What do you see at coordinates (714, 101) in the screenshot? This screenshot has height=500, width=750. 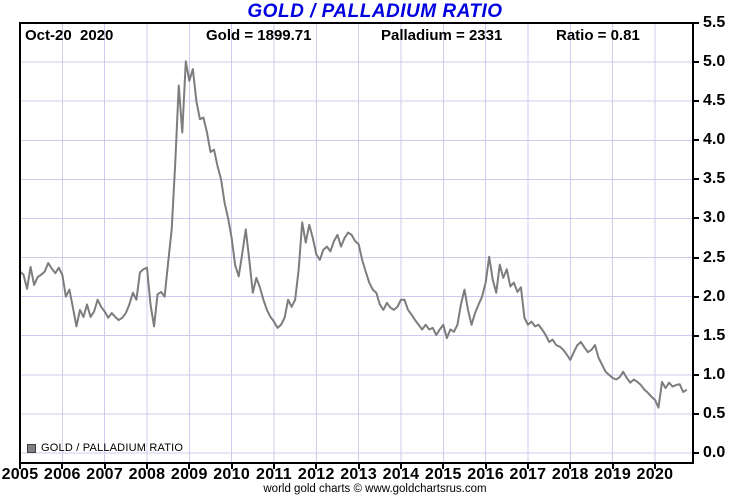 I see `y-tick-label: 4.5` at bounding box center [714, 101].